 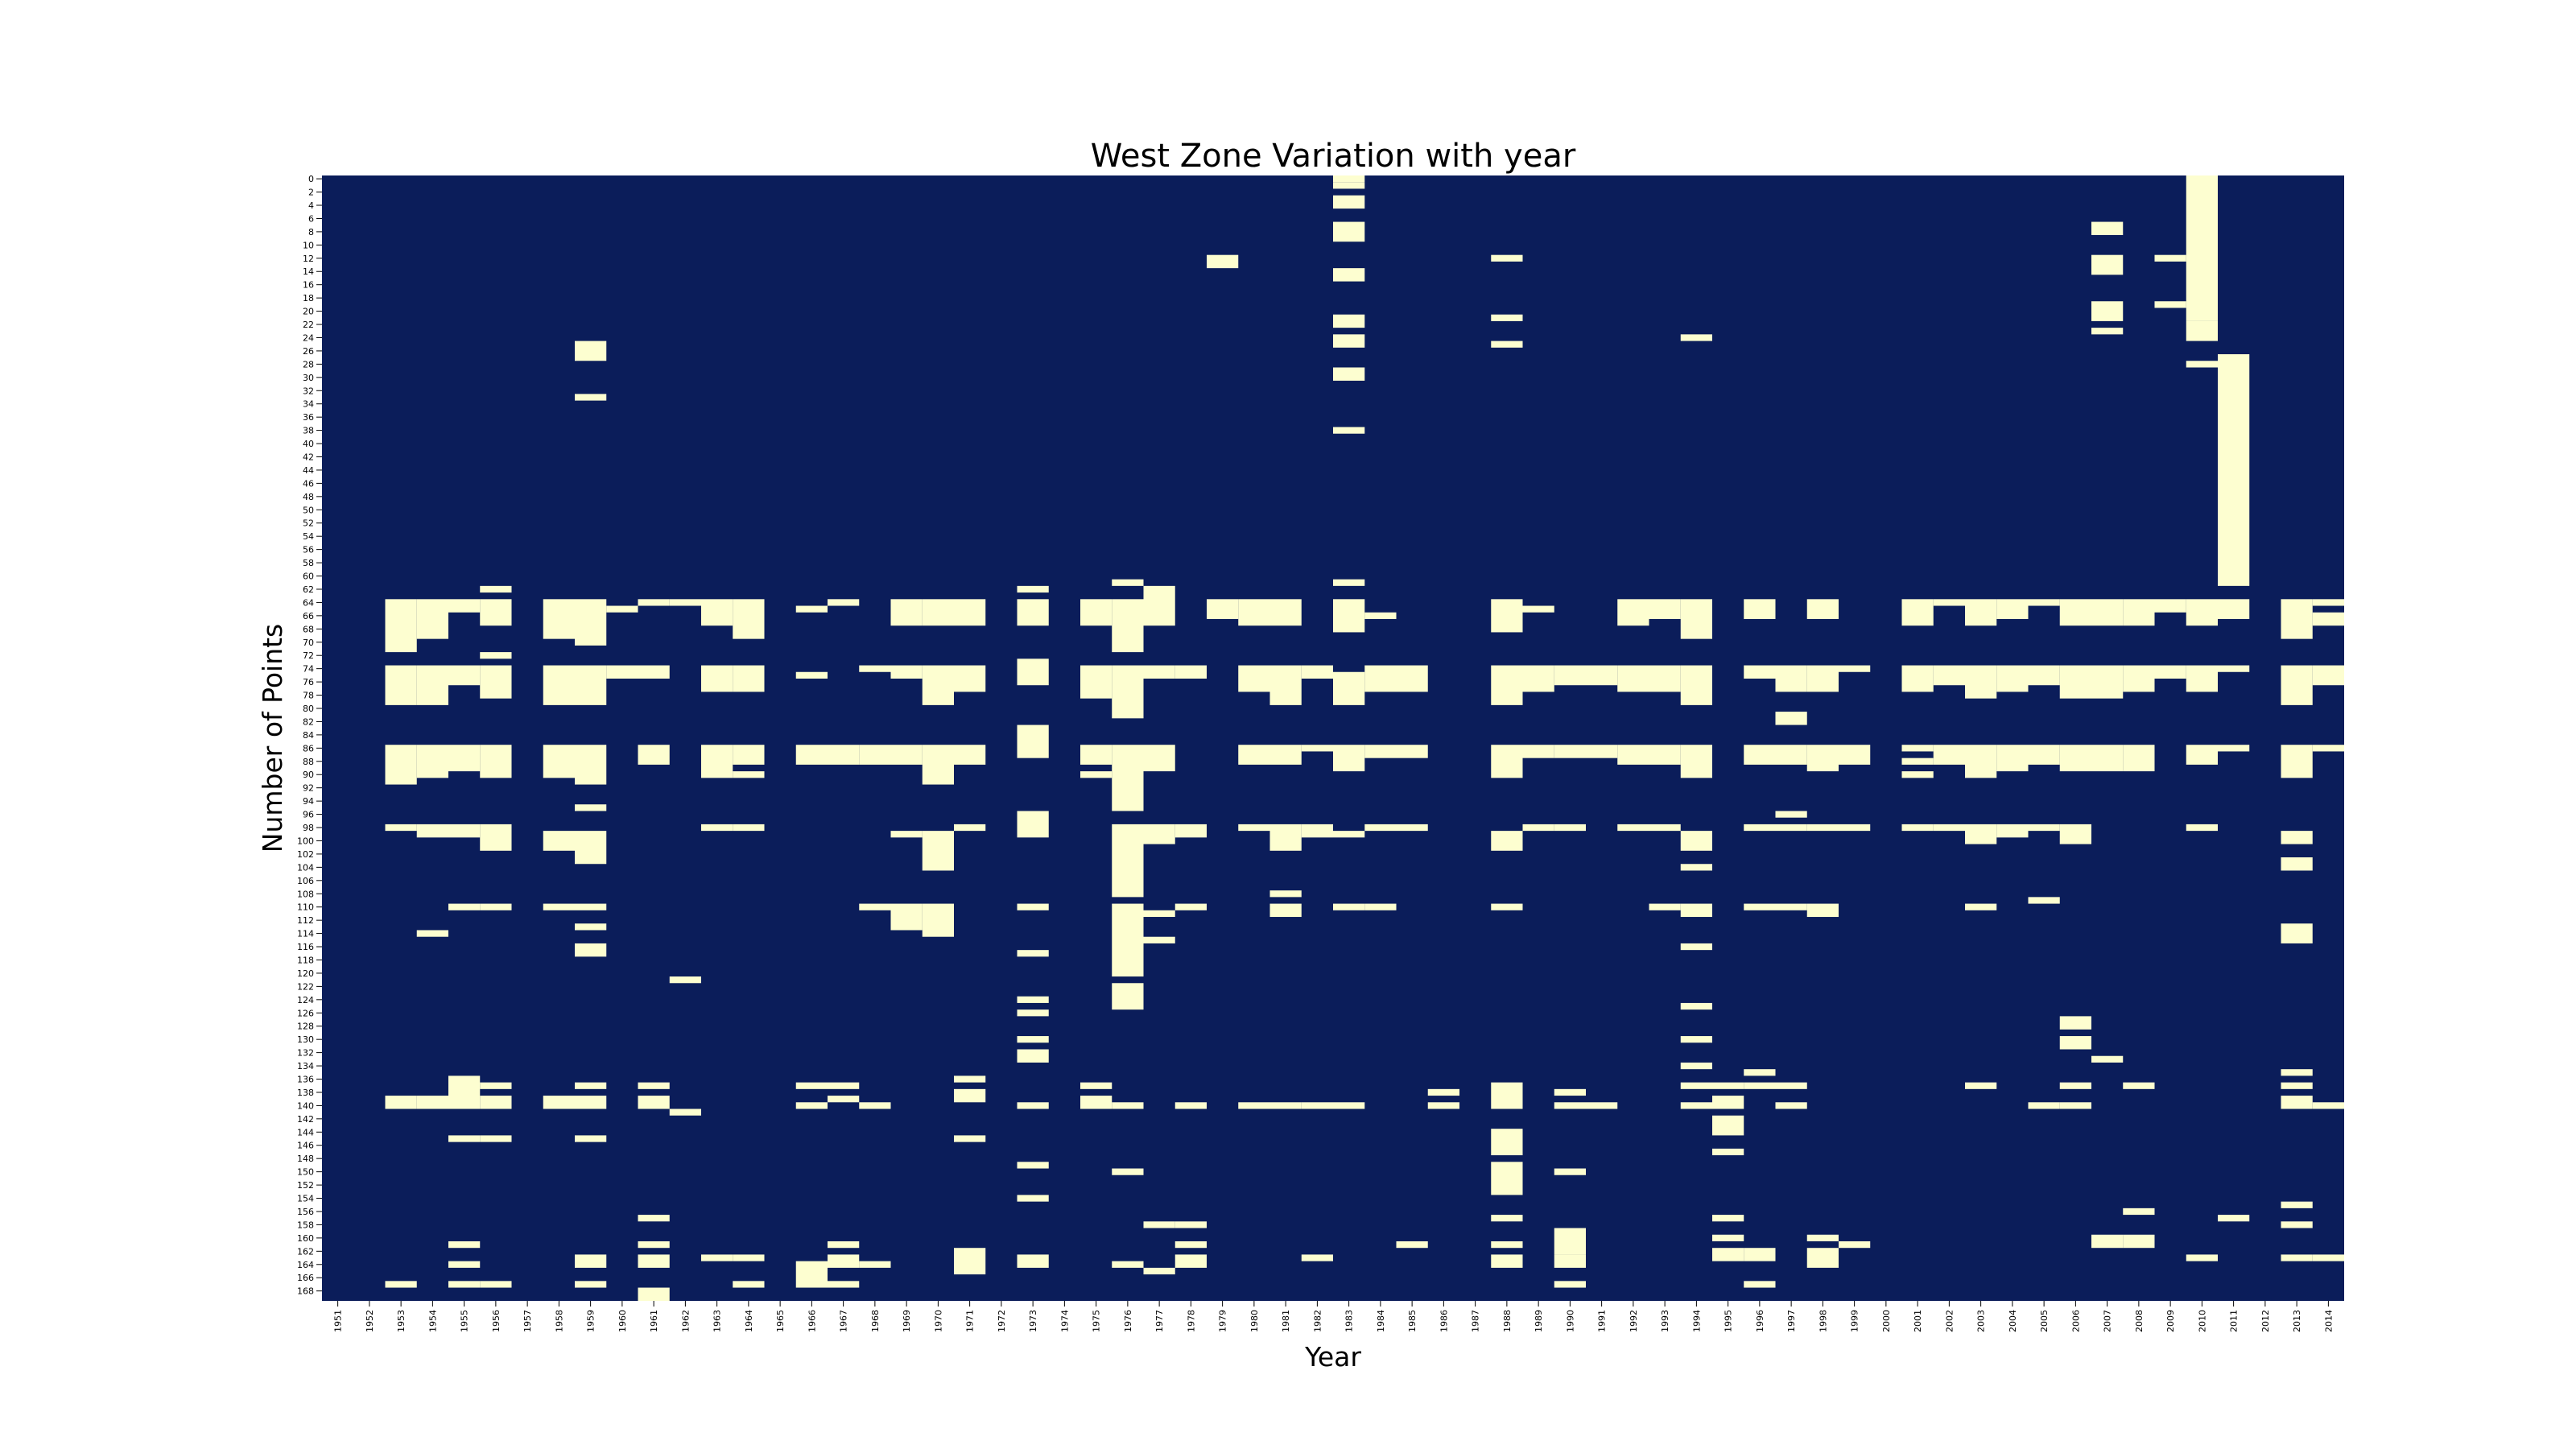 What do you see at coordinates (1064, 1321) in the screenshot?
I see `x-tick-label: 1974` at bounding box center [1064, 1321].